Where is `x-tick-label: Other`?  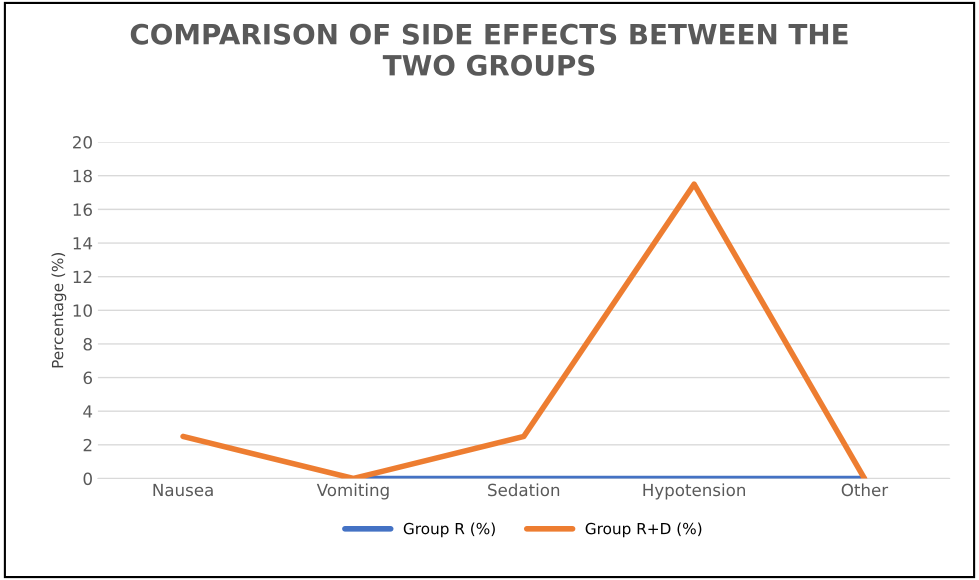 x-tick-label: Other is located at coordinates (865, 489).